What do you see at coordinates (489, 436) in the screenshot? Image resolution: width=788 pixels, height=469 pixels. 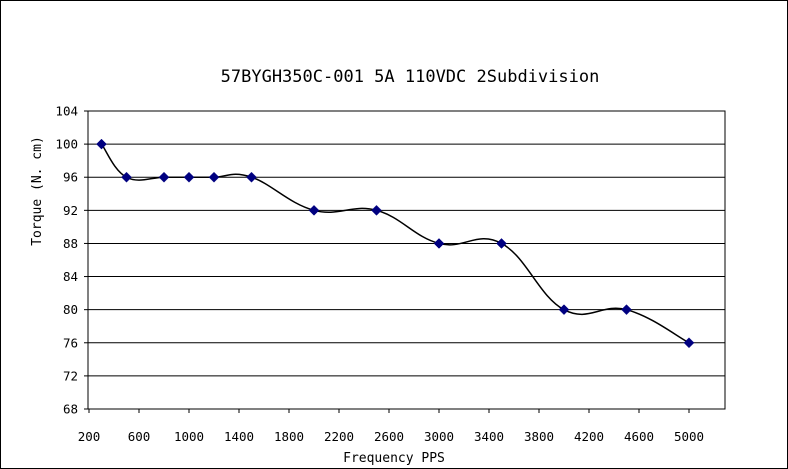 I see `x-tick-label: 3400` at bounding box center [489, 436].